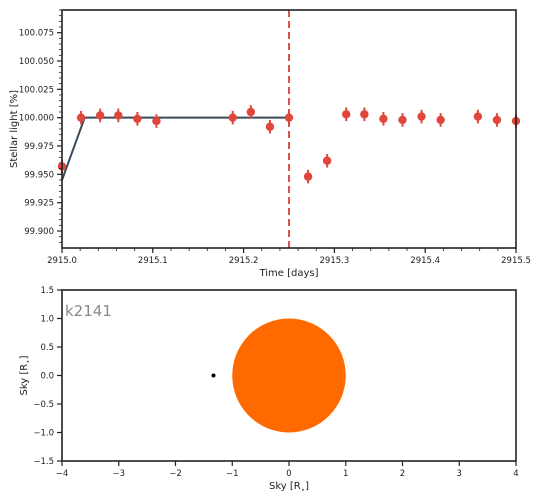  What do you see at coordinates (47, 377) in the screenshot?
I see `y-tick-label: 0.0` at bounding box center [47, 377].